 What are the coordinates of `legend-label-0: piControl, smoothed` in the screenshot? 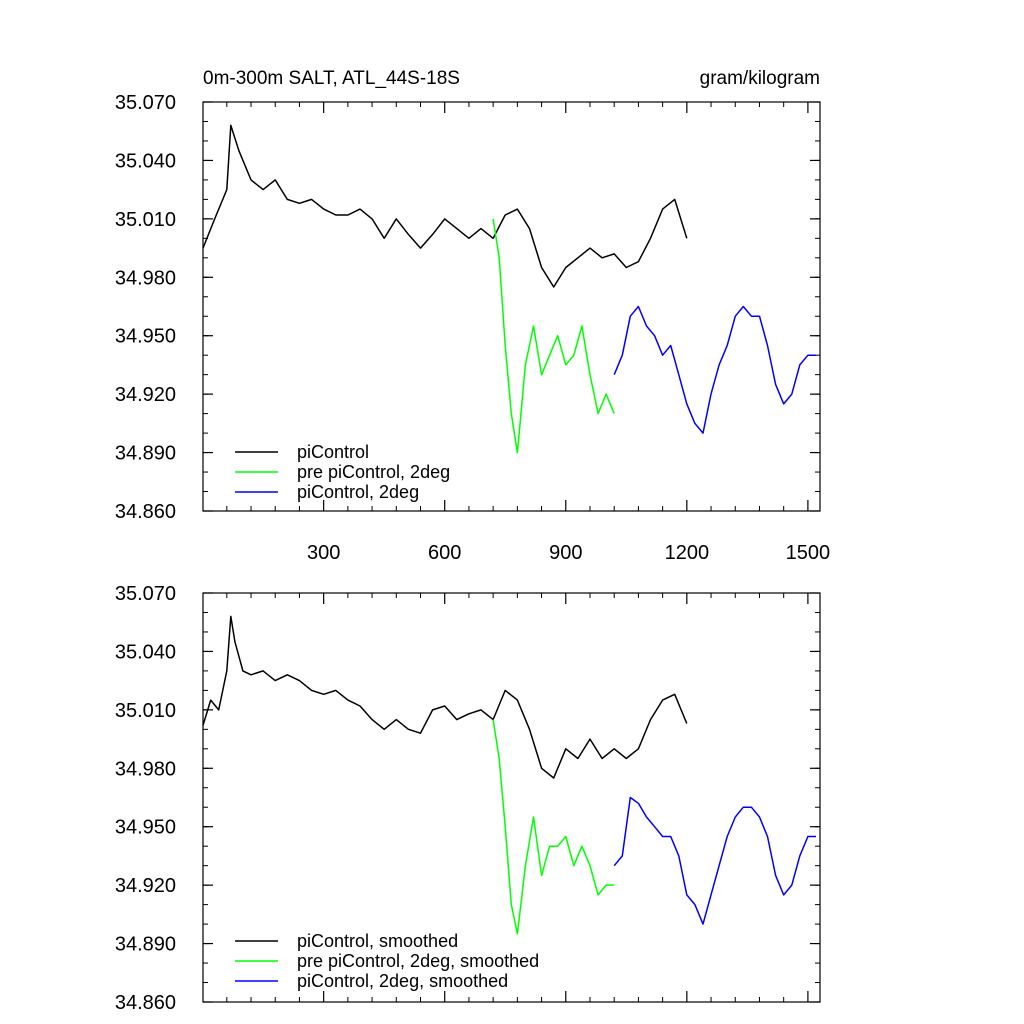 It's located at (377, 941).